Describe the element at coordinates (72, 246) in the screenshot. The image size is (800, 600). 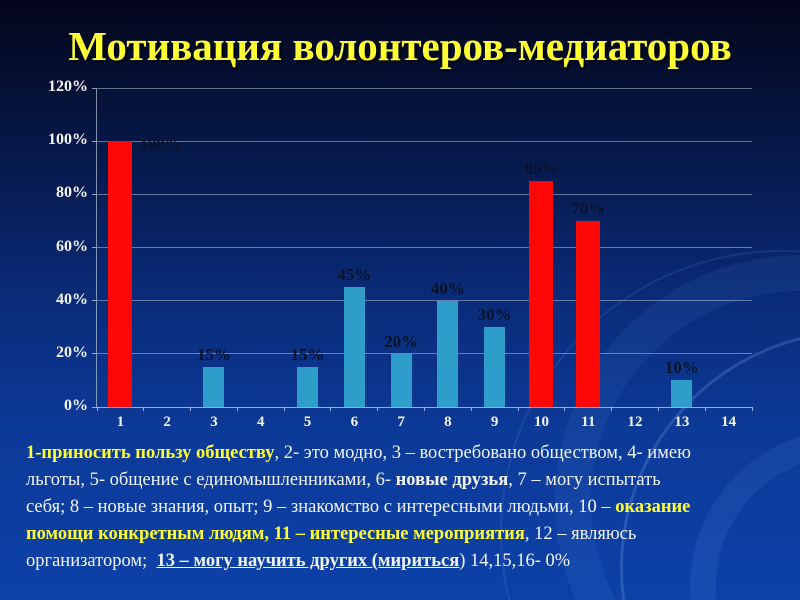
I see `y-tick-label: 60%` at that location.